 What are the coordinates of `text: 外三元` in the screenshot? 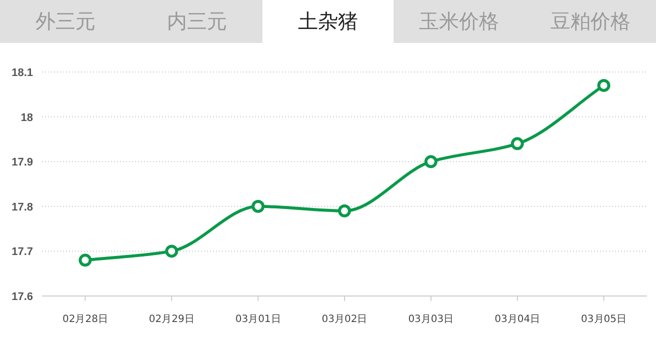 It's located at (66, 21).